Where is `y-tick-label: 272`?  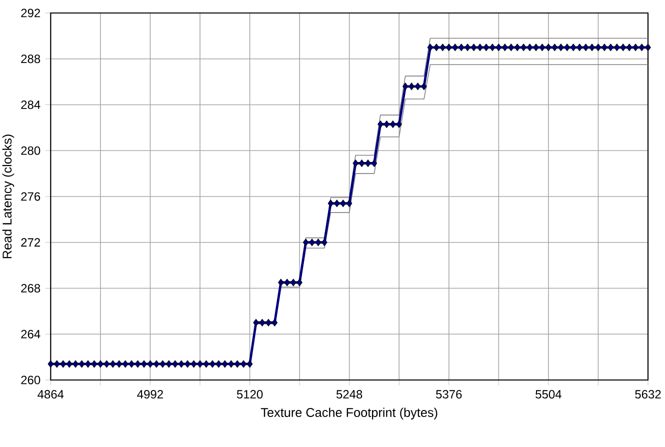
y-tick-label: 272 is located at coordinates (30, 242).